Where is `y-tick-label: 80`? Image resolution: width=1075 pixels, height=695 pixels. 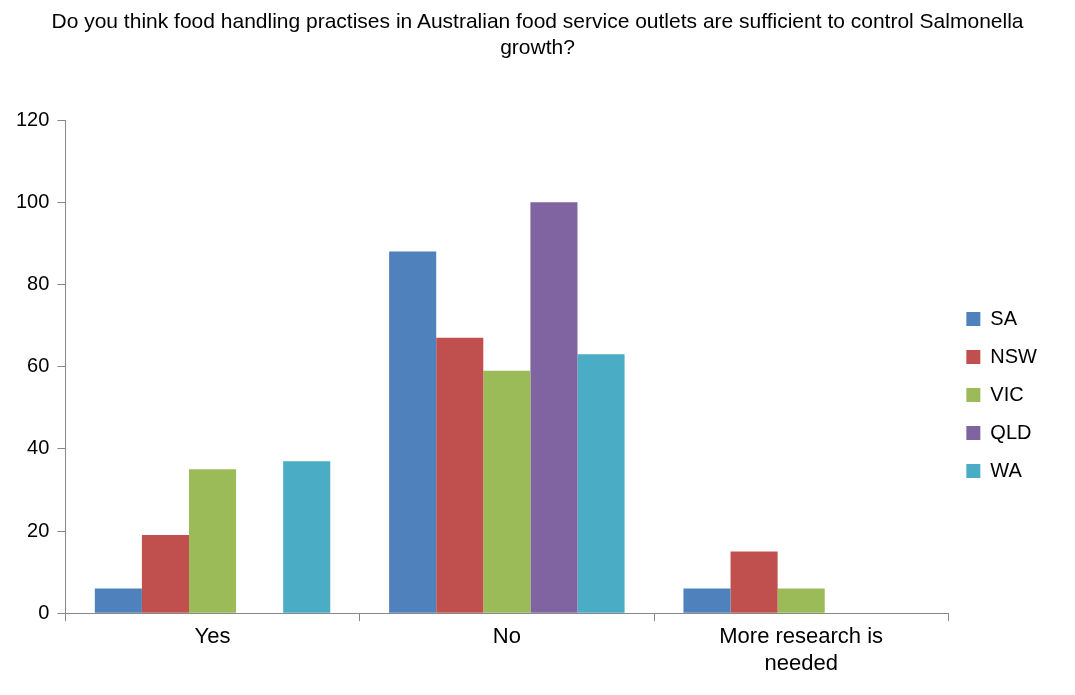 y-tick-label: 80 is located at coordinates (38, 282).